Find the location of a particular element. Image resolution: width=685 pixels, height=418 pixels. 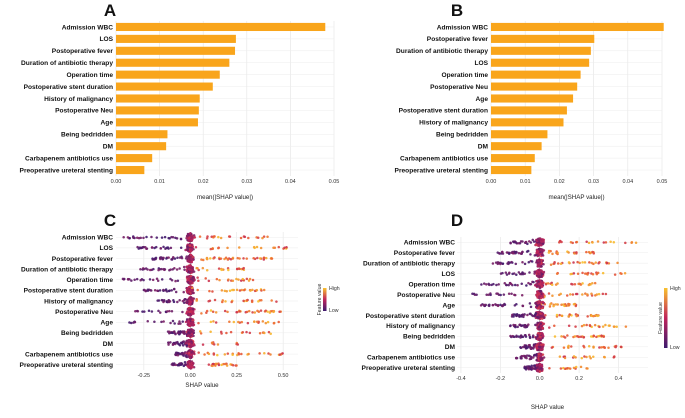

x-axis-label: mean(|SHAP value|) is located at coordinates (225, 197).